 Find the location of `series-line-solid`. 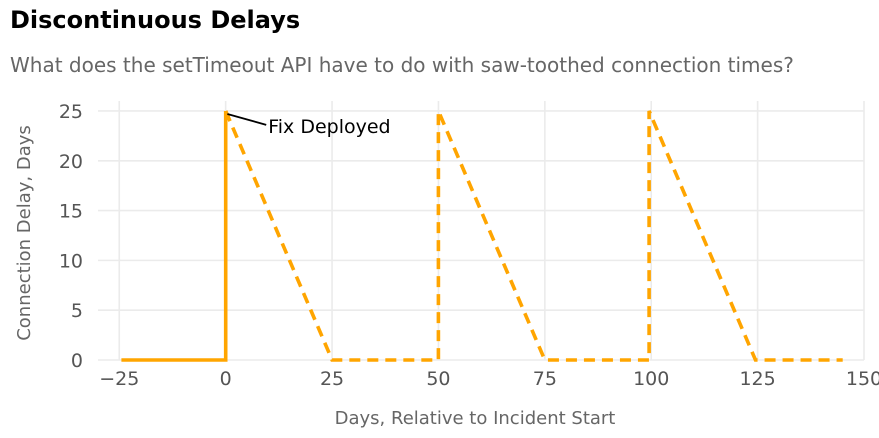

series-line-solid is located at coordinates (174, 236).